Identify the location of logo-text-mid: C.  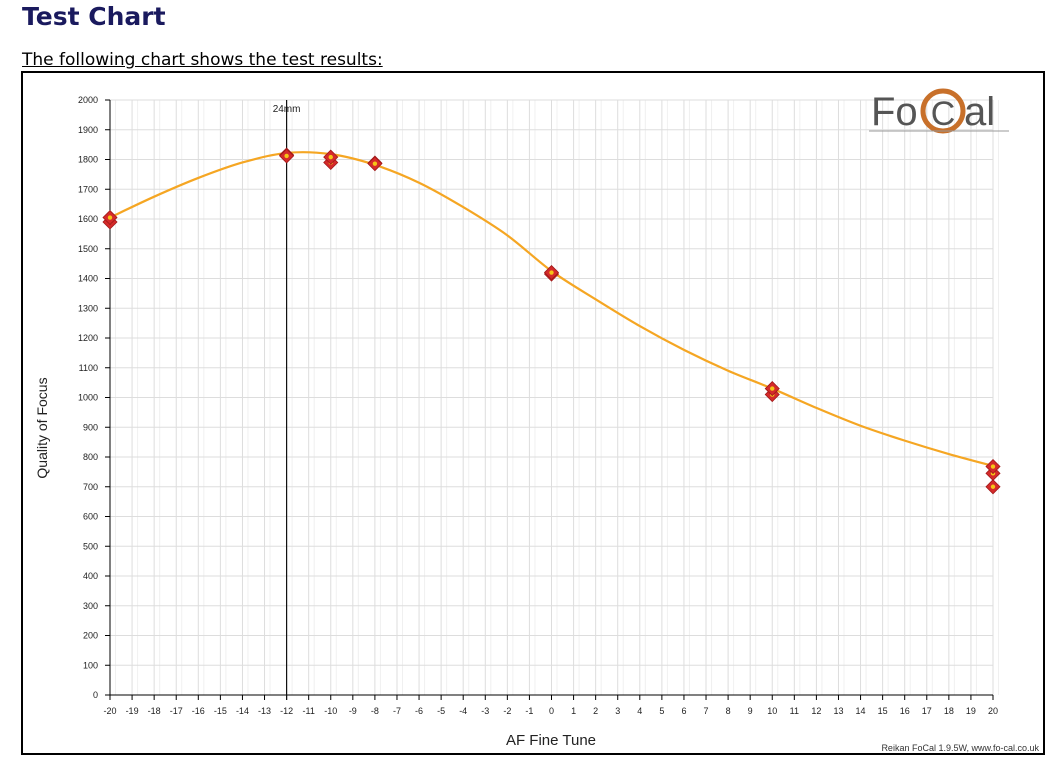
(943, 114).